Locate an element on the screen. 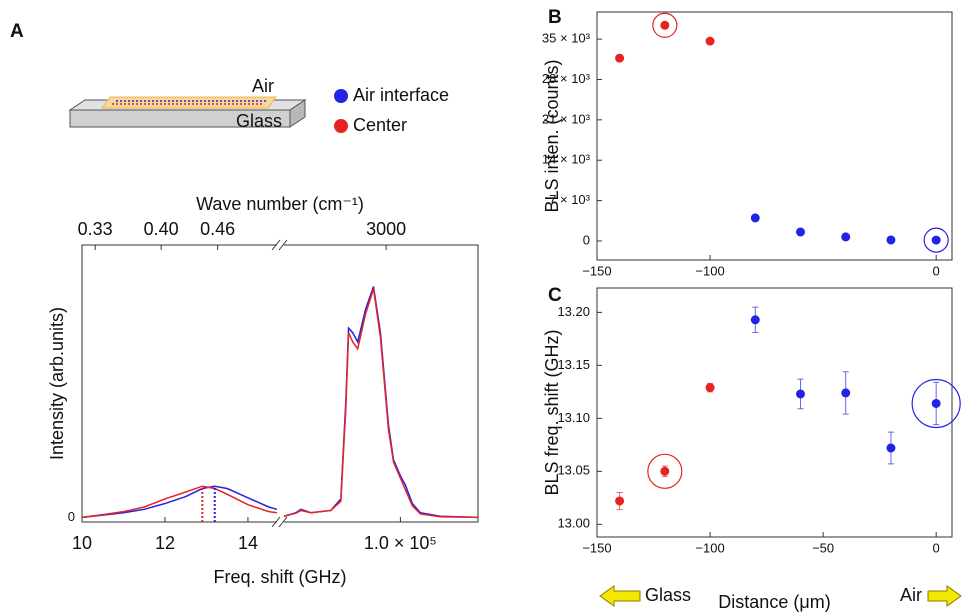 The width and height of the screenshot is (964, 613). y-tick-label: 13.10 is located at coordinates (573, 417).